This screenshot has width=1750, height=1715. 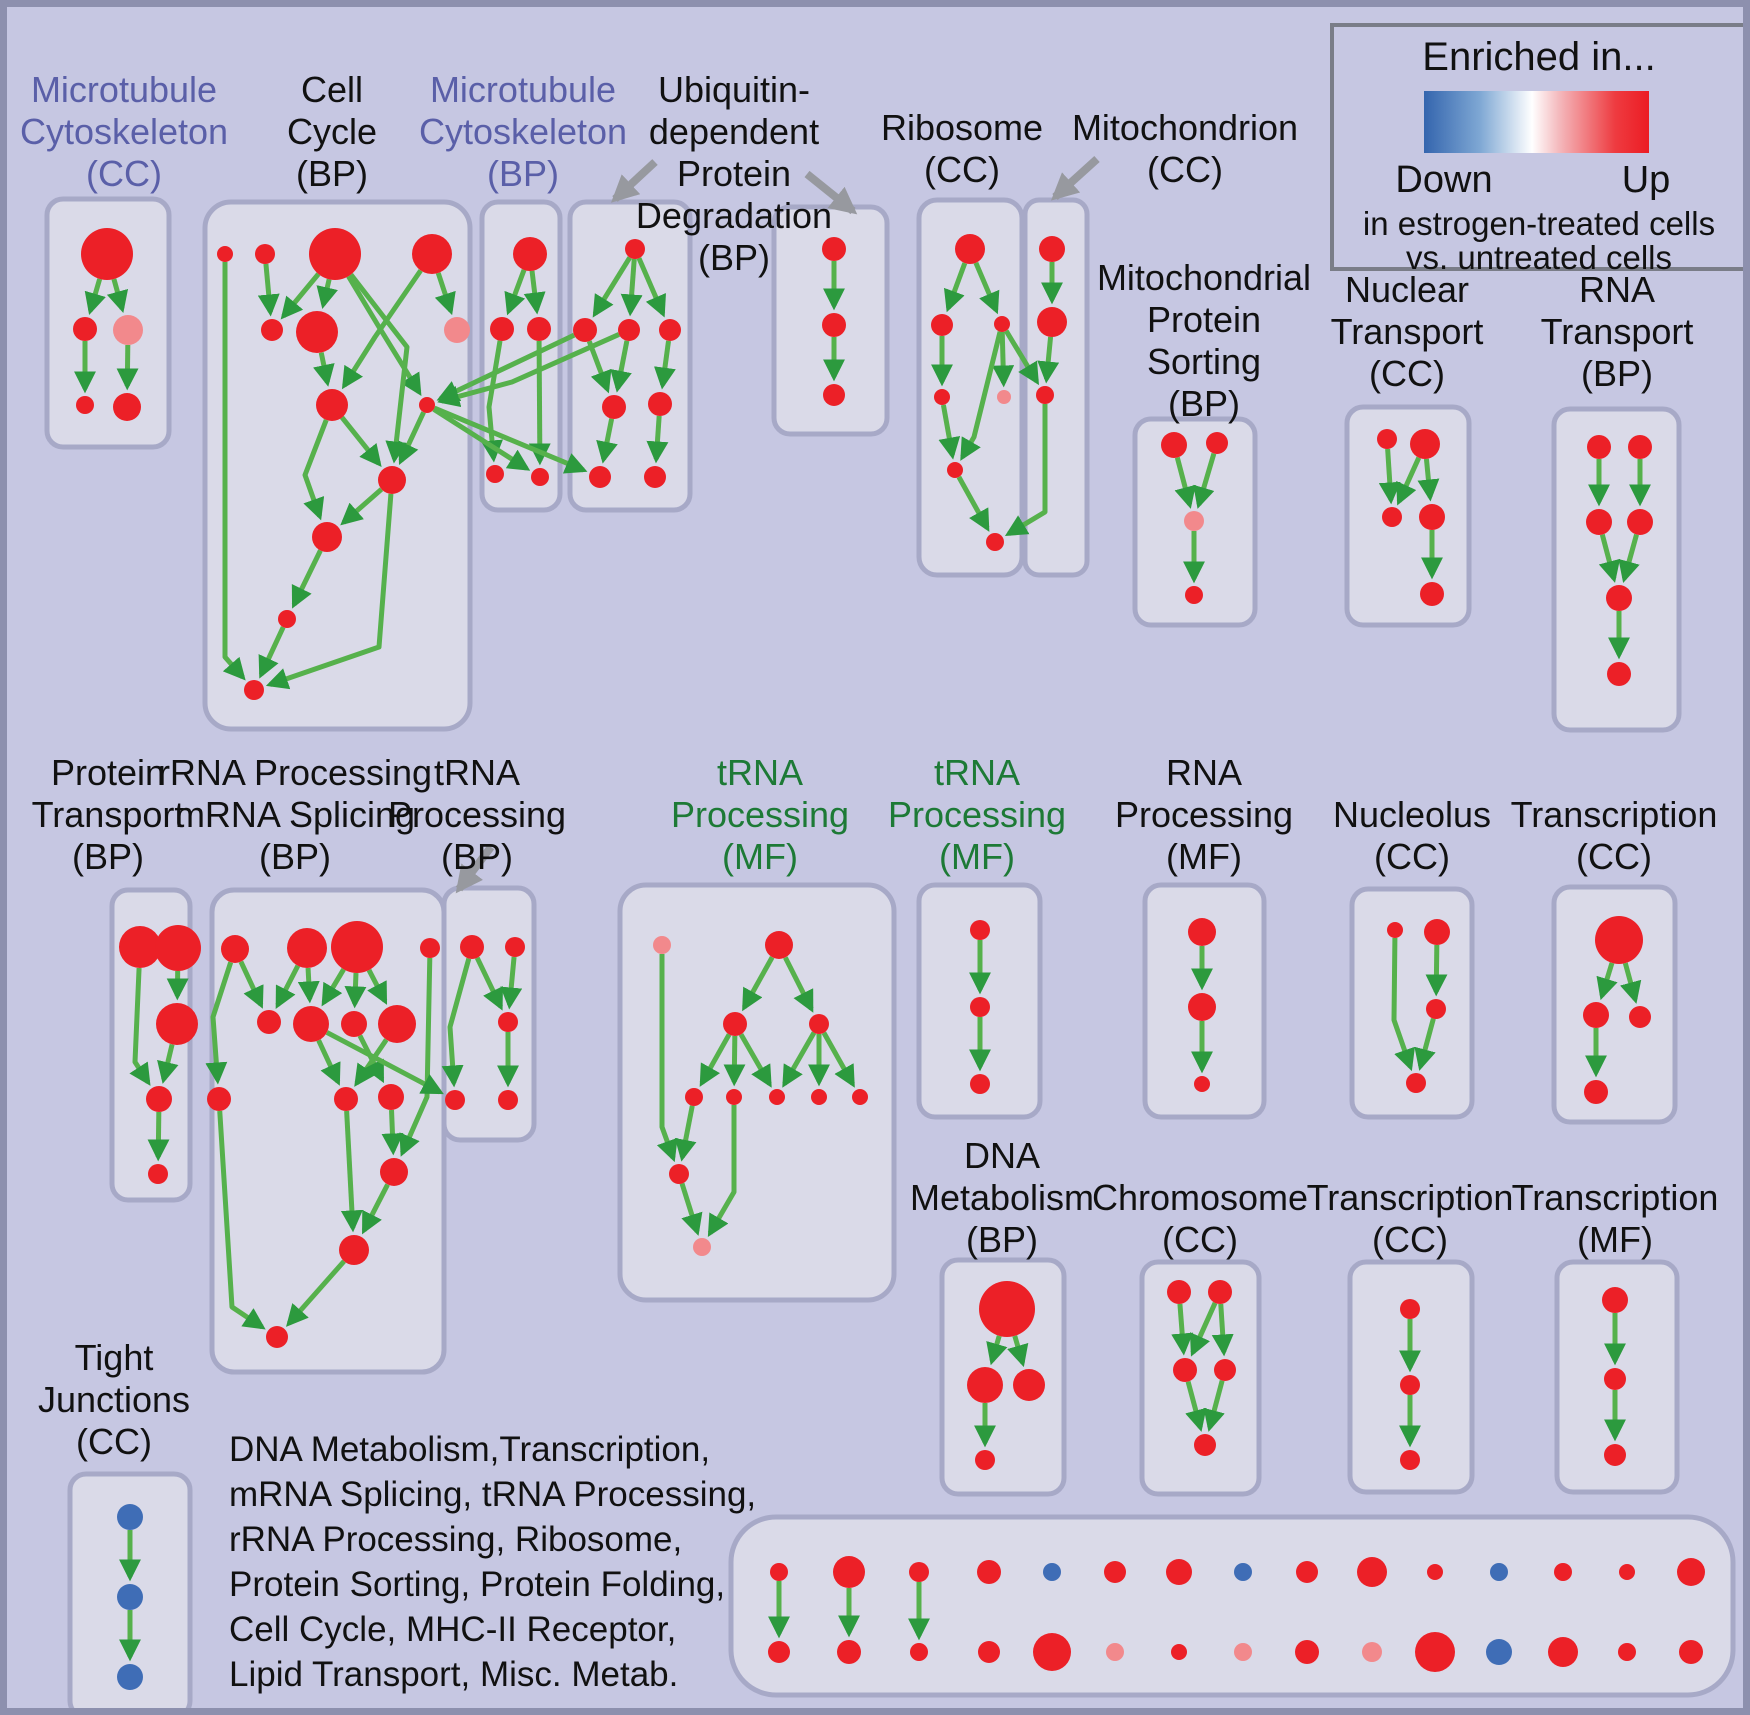 I want to click on dna-metabolism-bp-box, so click(x=1003, y=1377).